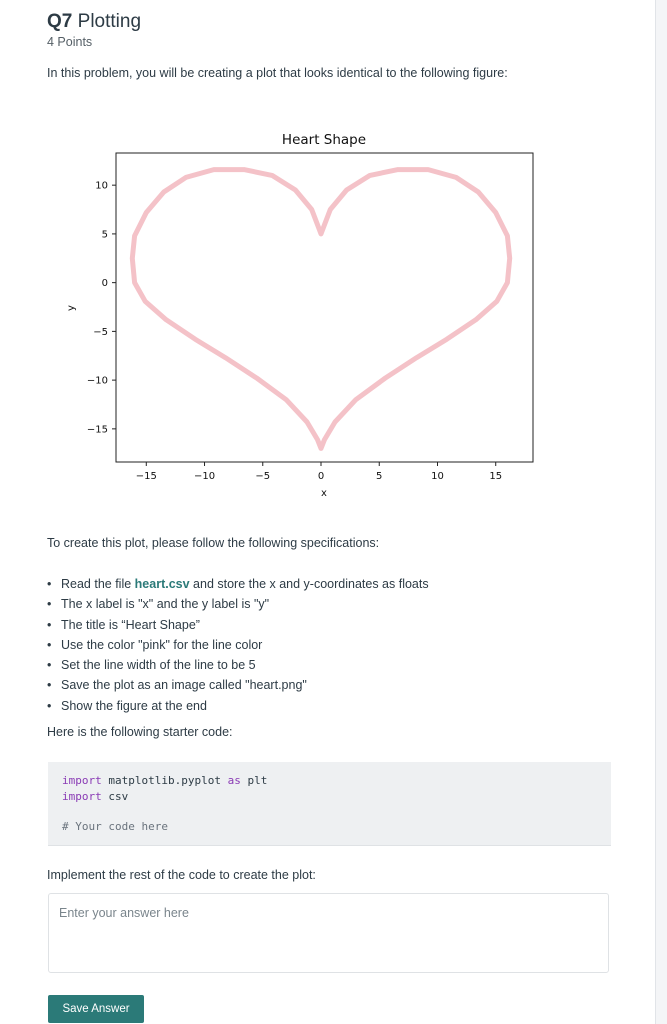 The width and height of the screenshot is (667, 1024). What do you see at coordinates (379, 476) in the screenshot?
I see `x-tick-label: 5` at bounding box center [379, 476].